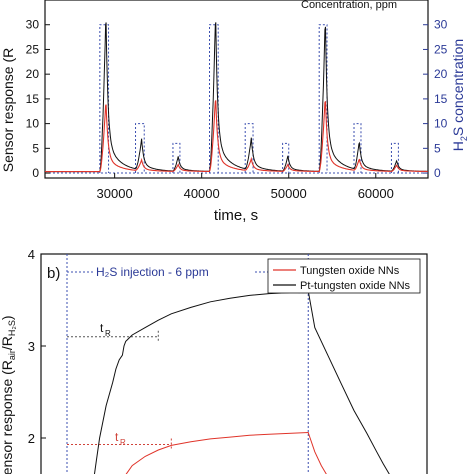 This screenshot has height=474, width=474. Describe the element at coordinates (31, 254) in the screenshot. I see `panel-b-y-tick-label-2: 4` at that location.